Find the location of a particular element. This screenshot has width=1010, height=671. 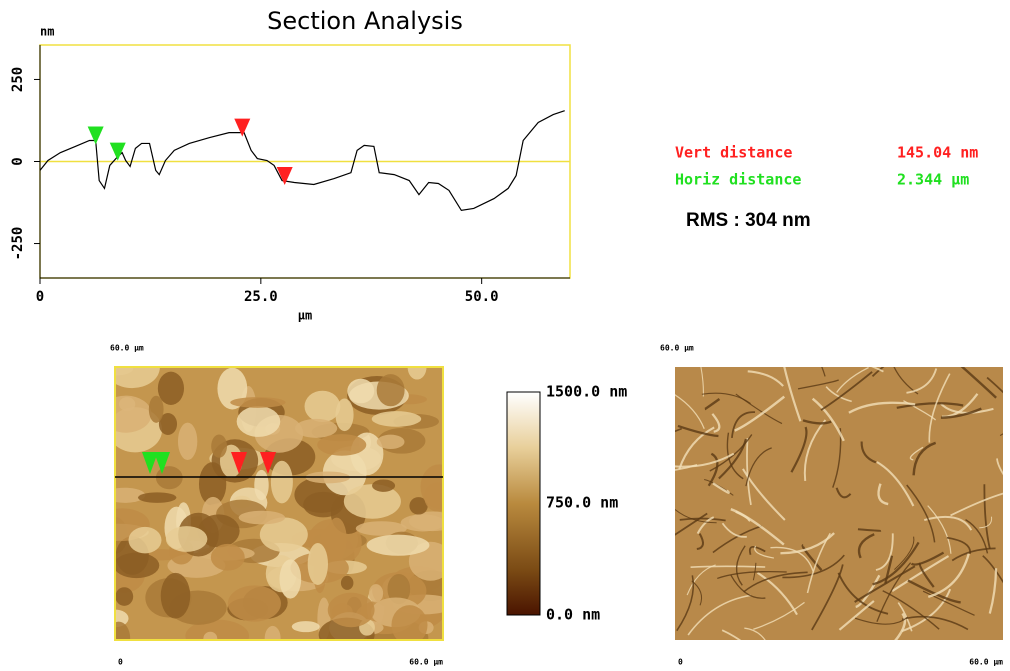

x-tick-label: 0 is located at coordinates (40, 297).